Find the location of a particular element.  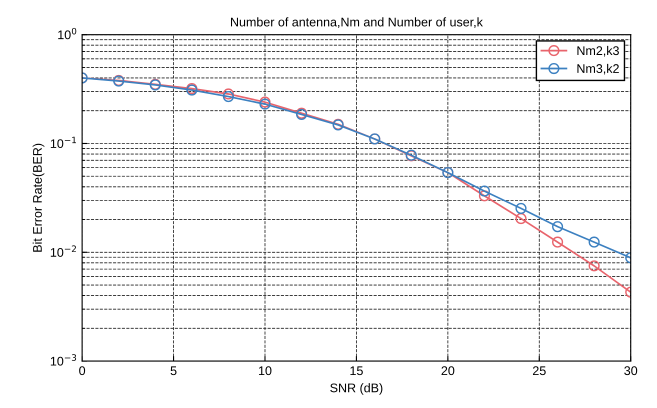

y-tick-label: 10$^{0}$ is located at coordinates (67, 34).